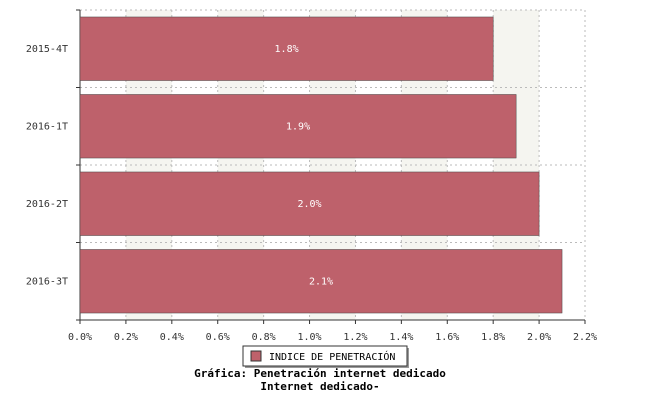 This screenshot has height=400, width=650. I want to click on x-tick-label: 2.2%, so click(585, 337).